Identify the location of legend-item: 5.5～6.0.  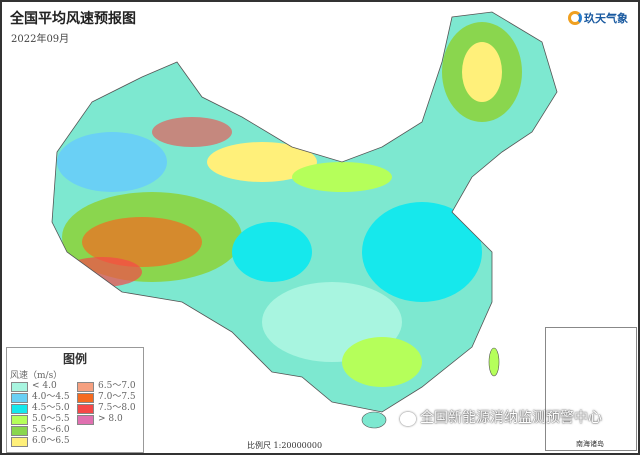
(40, 430).